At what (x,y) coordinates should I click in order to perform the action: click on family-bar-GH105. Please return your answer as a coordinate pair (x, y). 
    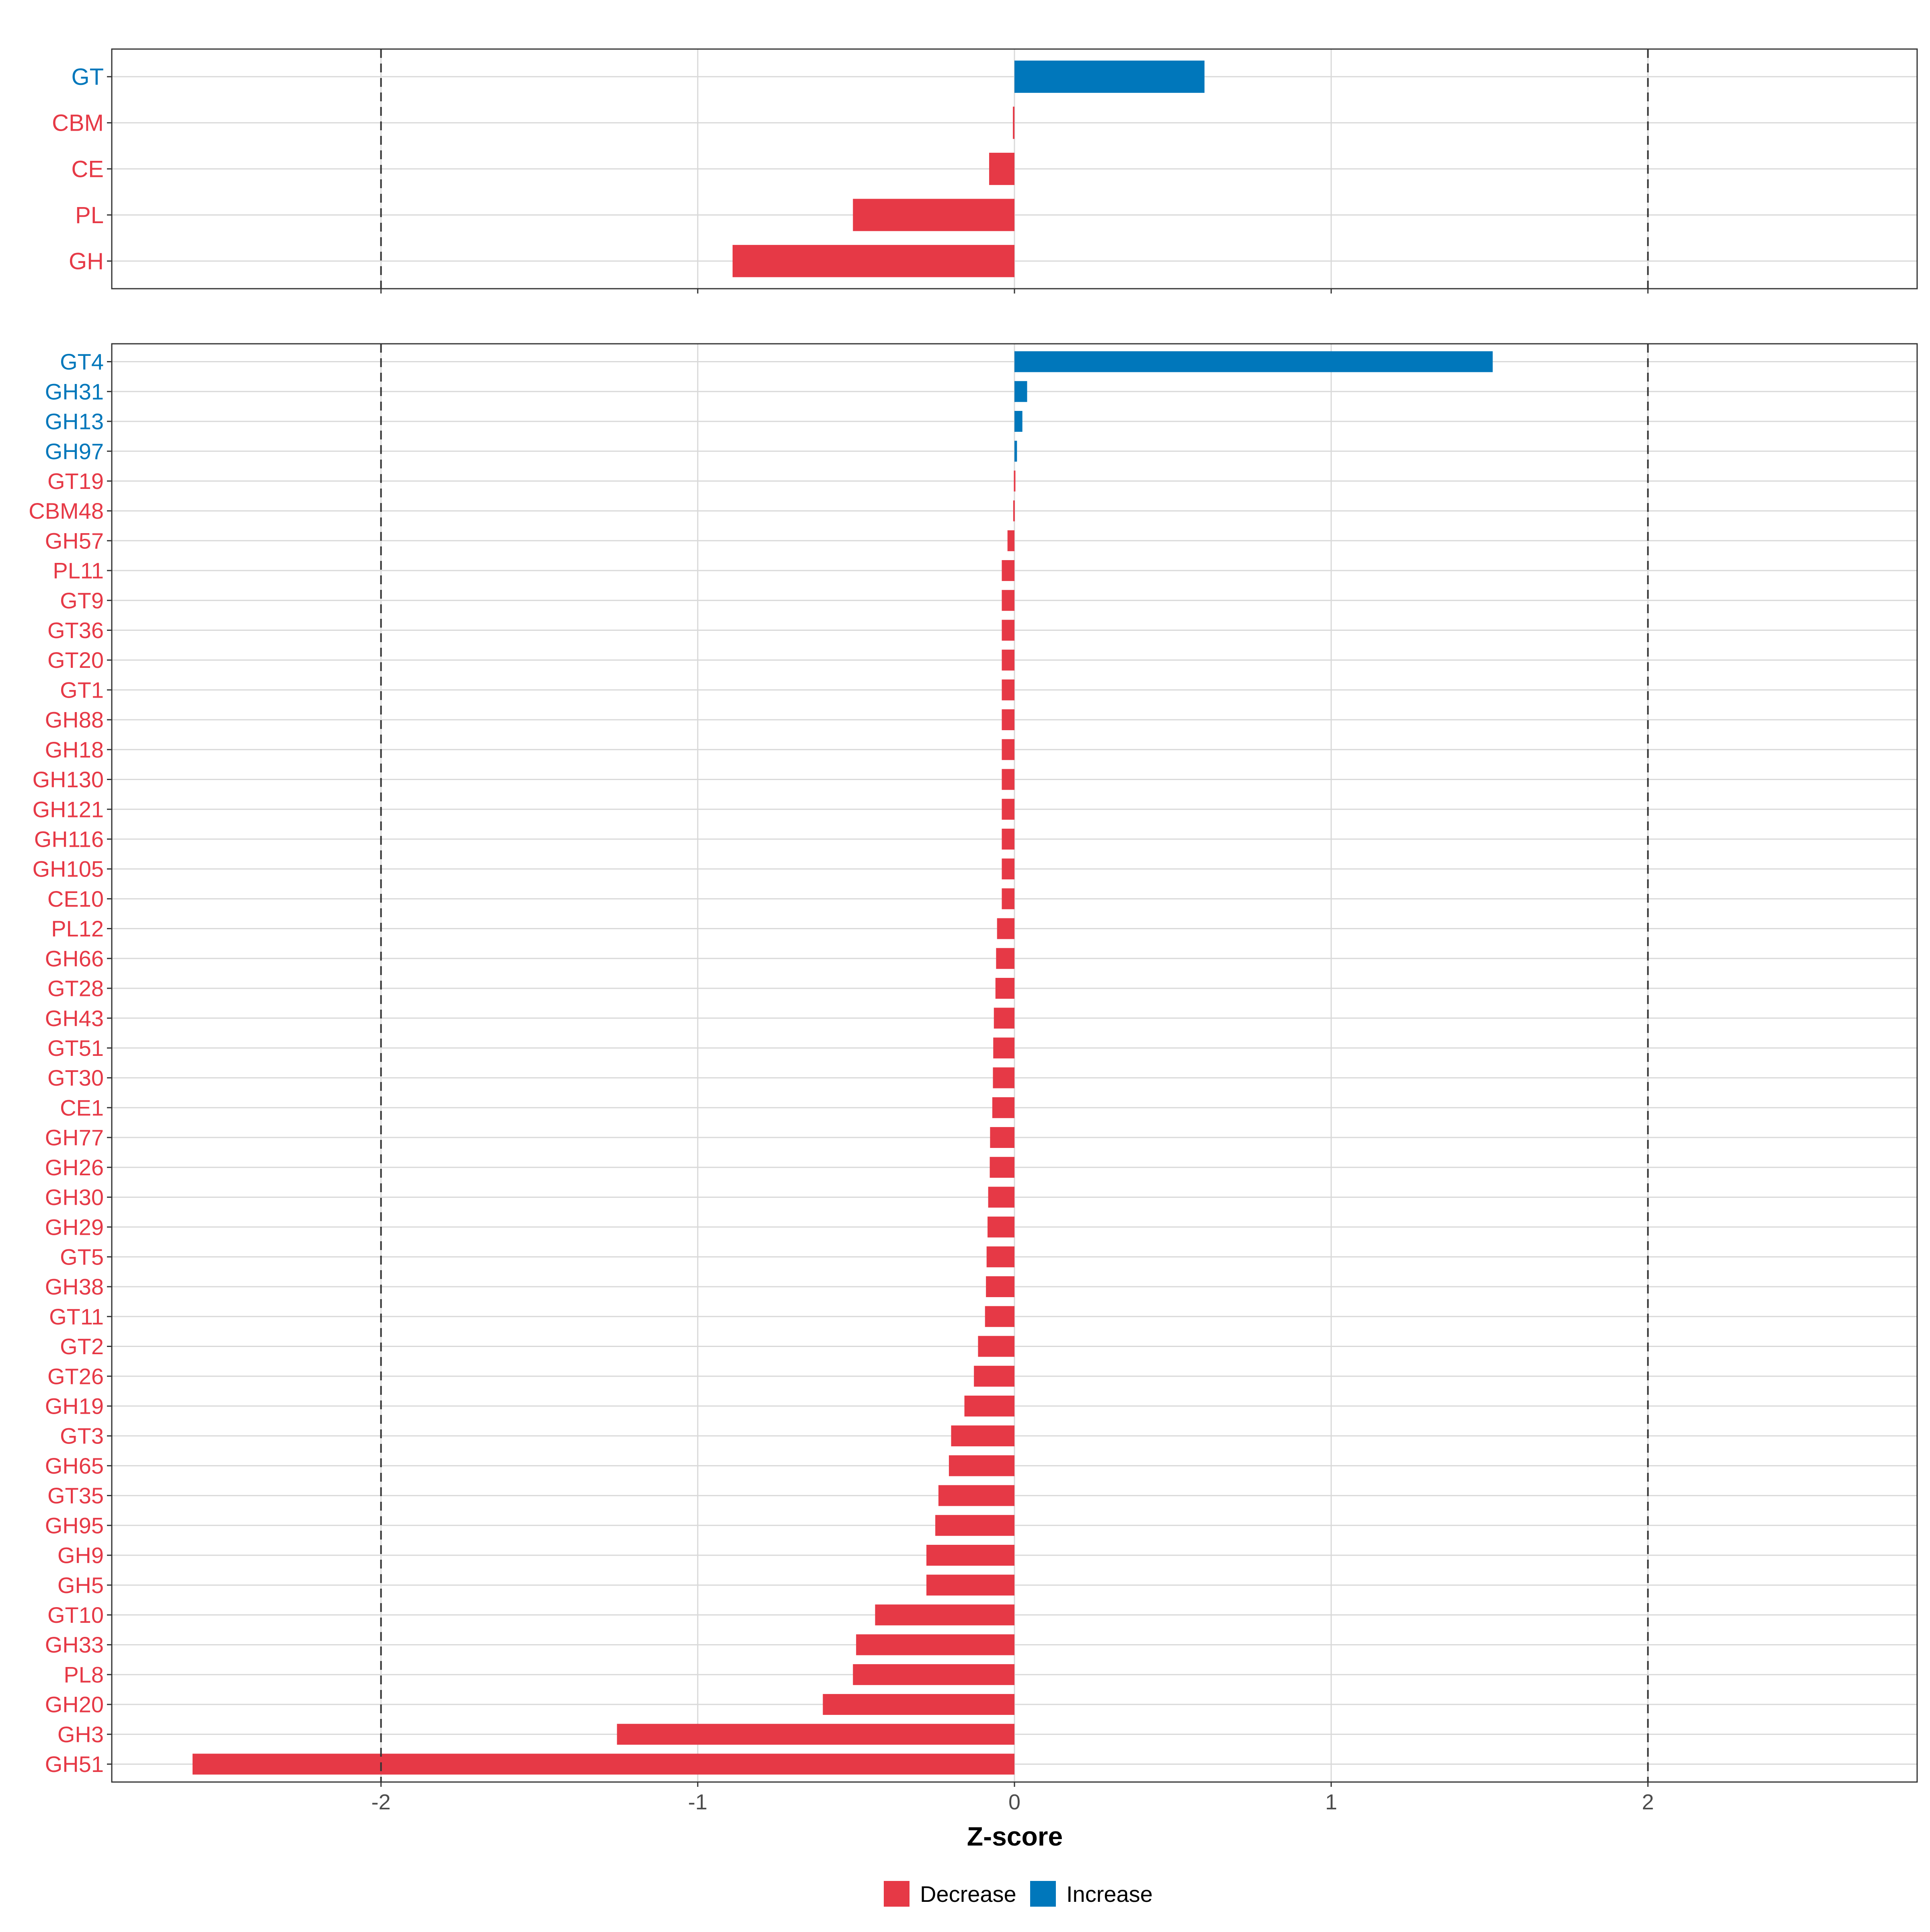
    Looking at the image, I should click on (1008, 869).